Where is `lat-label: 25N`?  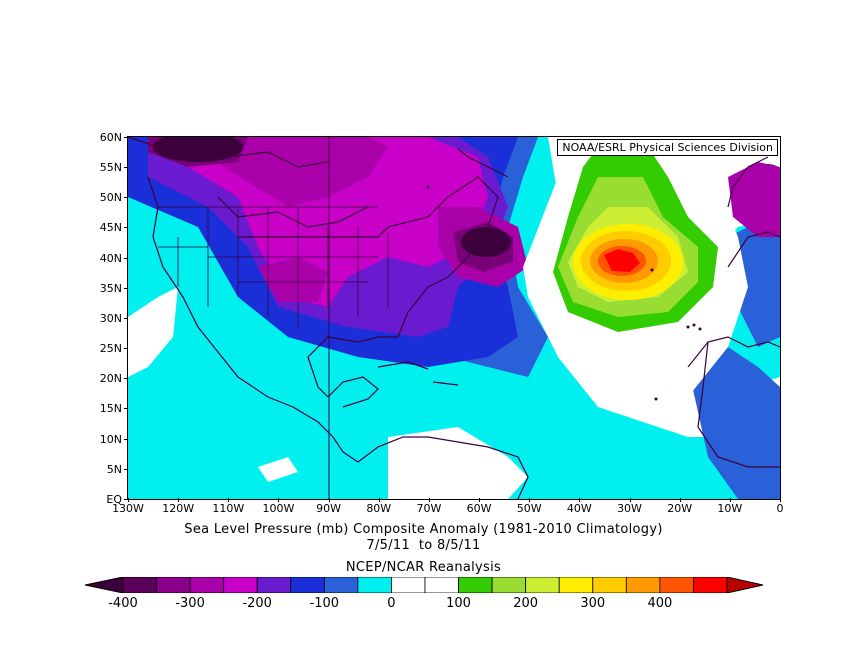 lat-label: 25N is located at coordinates (110, 349).